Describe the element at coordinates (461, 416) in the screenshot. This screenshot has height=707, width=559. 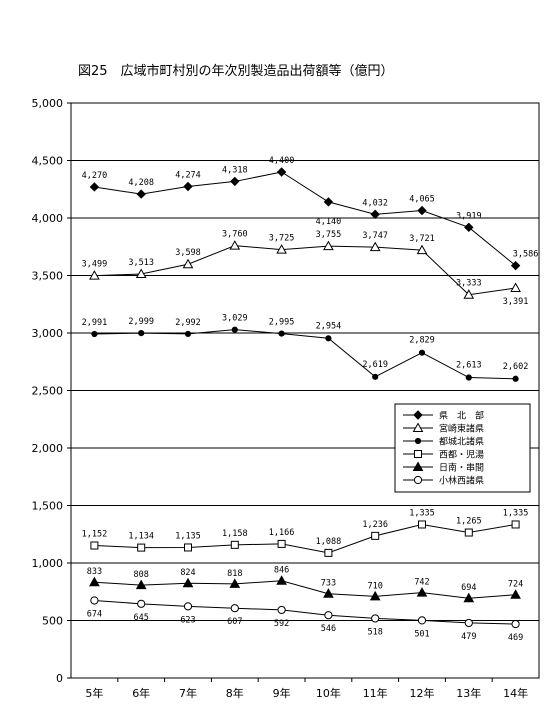
I see `legend-label: 県 北 部` at that location.